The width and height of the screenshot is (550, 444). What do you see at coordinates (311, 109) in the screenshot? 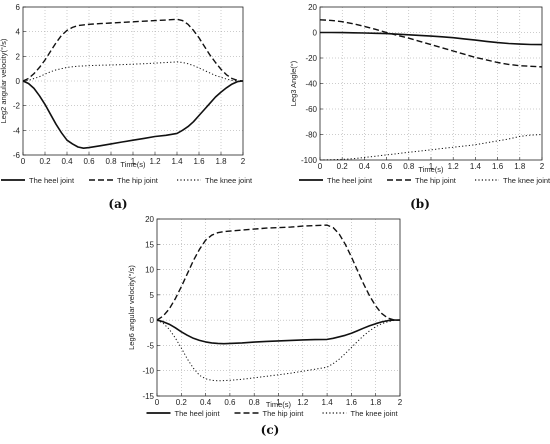
I see `y-tick-label: -60` at bounding box center [311, 109].